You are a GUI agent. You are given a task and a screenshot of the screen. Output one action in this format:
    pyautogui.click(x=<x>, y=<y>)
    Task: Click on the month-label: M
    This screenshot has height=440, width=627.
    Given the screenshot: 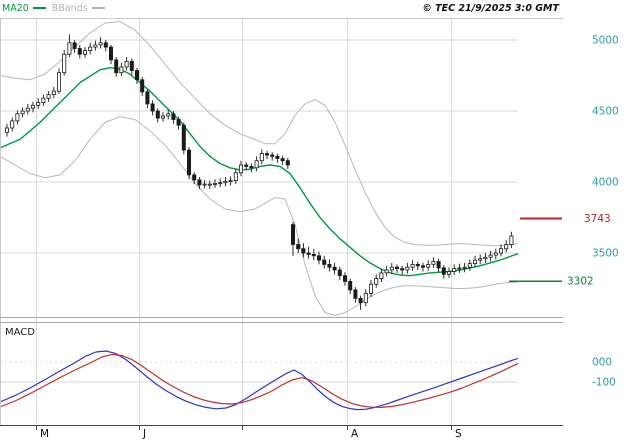 What is the action you would take?
    pyautogui.click(x=44, y=434)
    